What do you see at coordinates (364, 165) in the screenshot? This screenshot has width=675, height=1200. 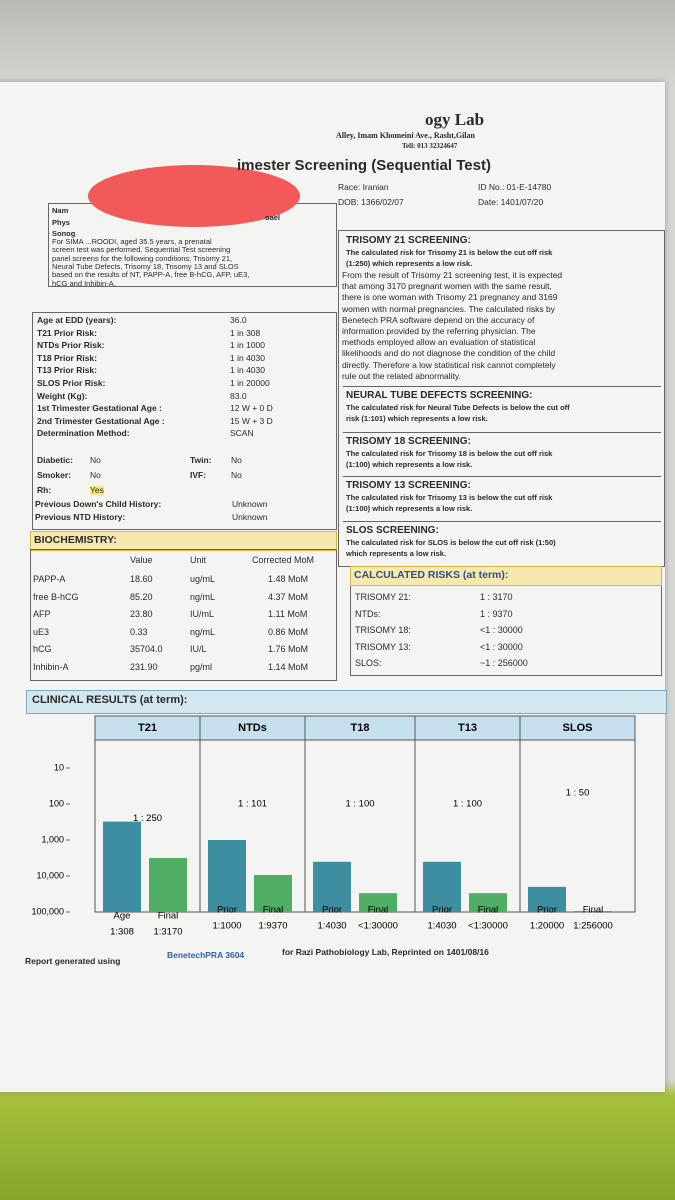 I see `report-title: imester Screening (Sequential Test)` at bounding box center [364, 165].